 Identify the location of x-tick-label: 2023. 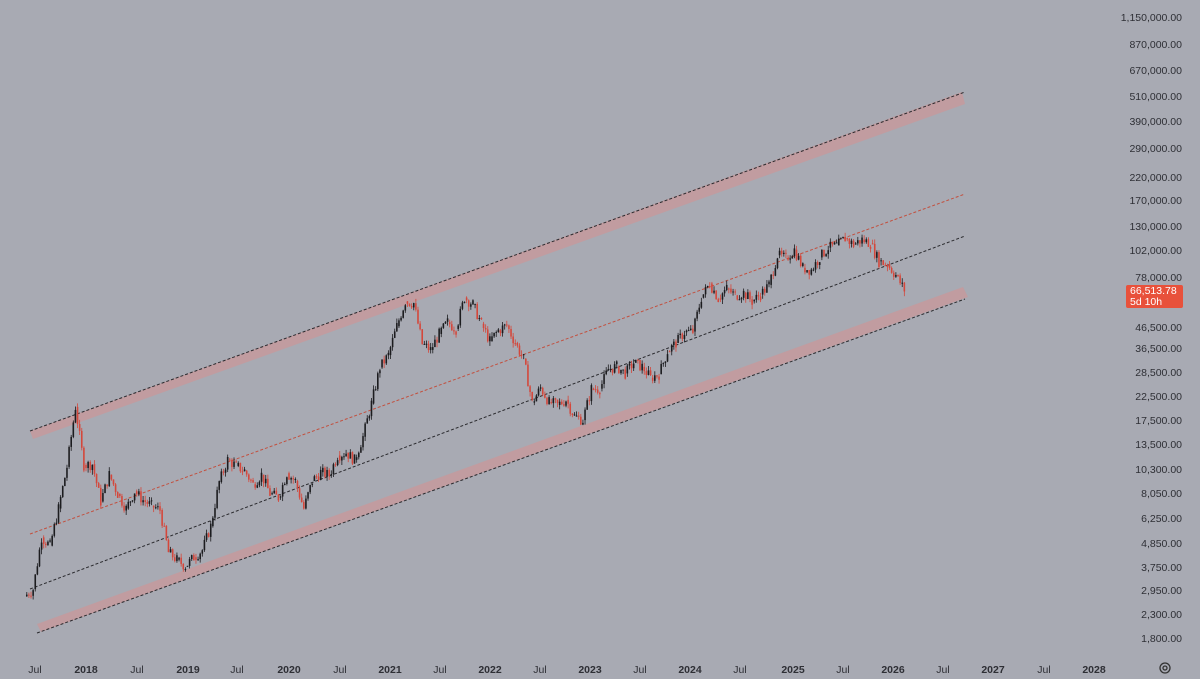
(590, 670).